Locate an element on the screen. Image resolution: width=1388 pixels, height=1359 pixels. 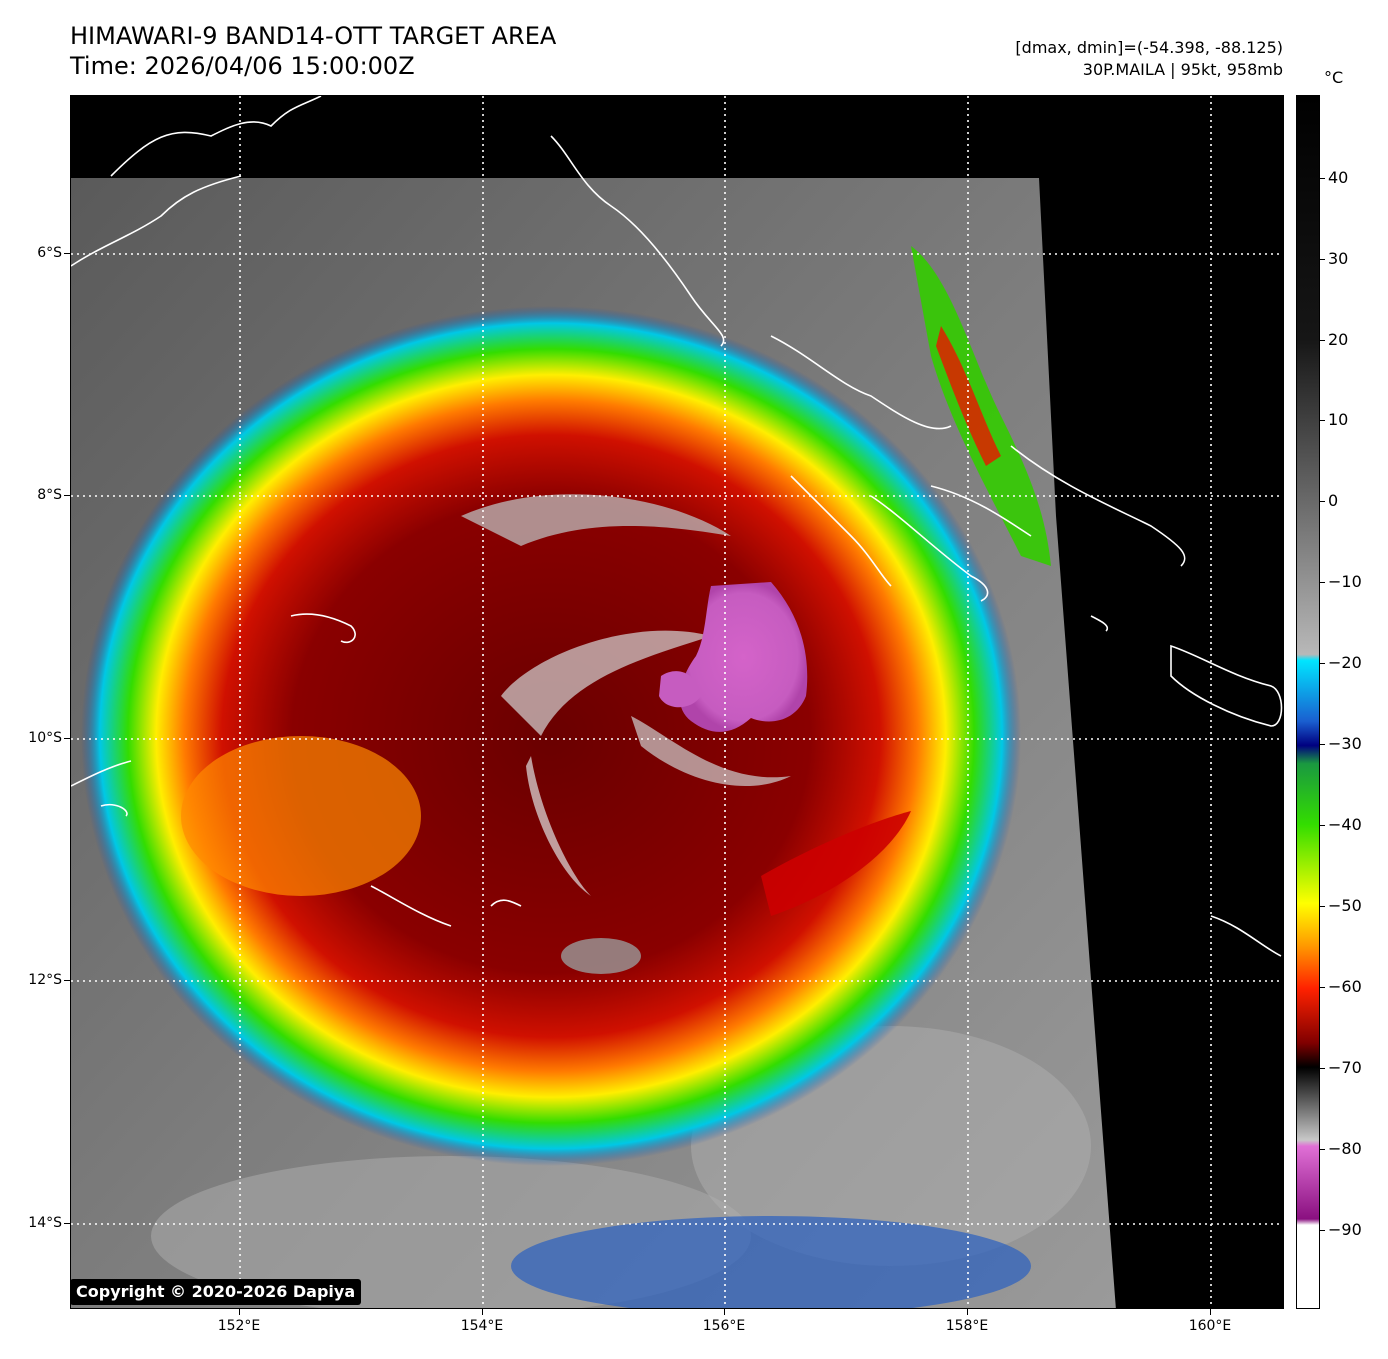
dmax-dmin-info: [dmax, dmin]=(-54.398, -88.125) is located at coordinates (1149, 47).